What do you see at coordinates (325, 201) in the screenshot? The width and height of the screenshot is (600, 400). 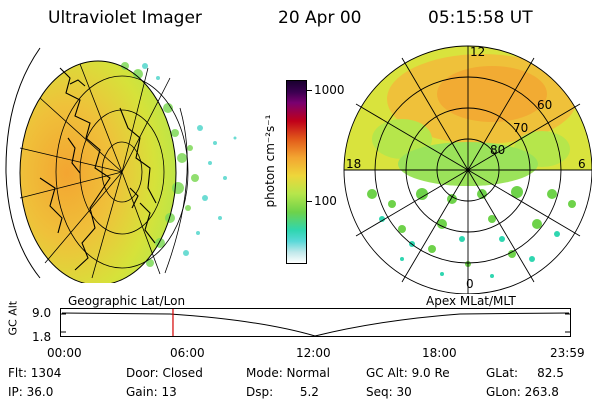 I see `colorbar-tick-100: 100` at bounding box center [325, 201].